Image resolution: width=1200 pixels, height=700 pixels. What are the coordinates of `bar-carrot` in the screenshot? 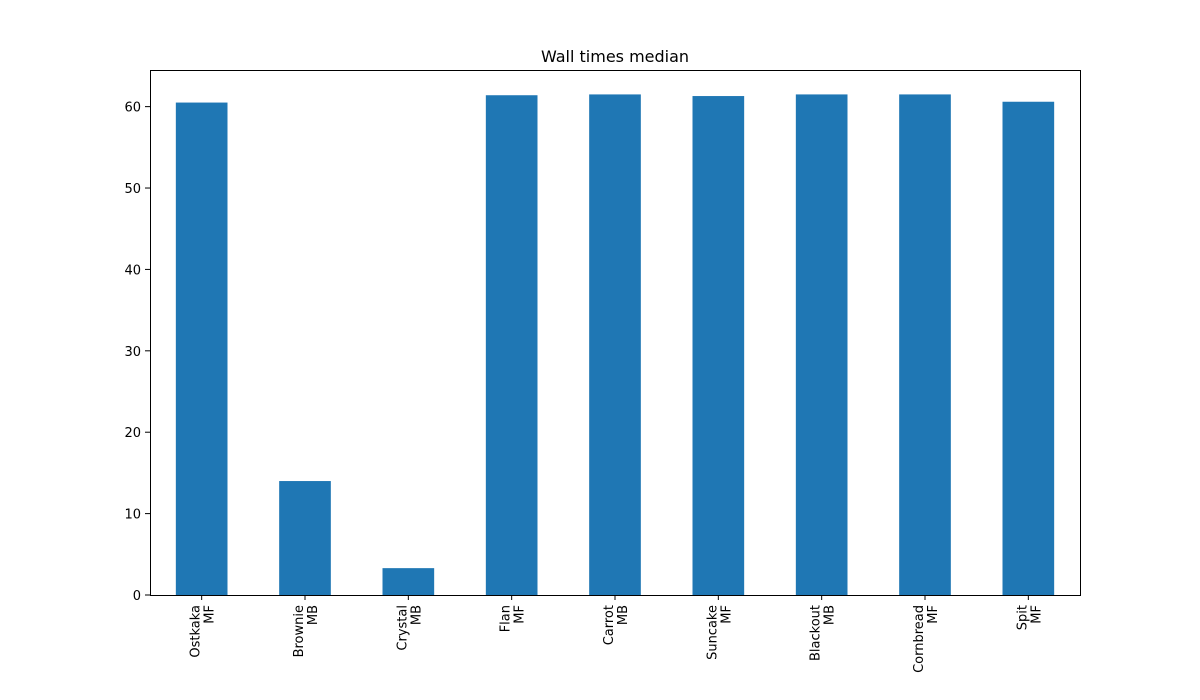 It's located at (615, 344).